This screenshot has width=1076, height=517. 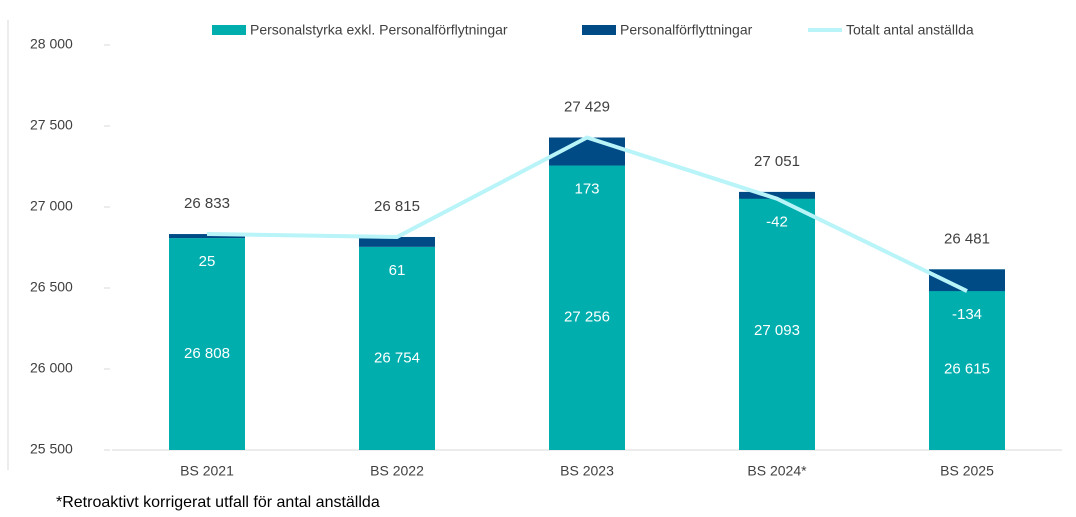 What do you see at coordinates (587, 471) in the screenshot?
I see `x-tick-label: BS 2023` at bounding box center [587, 471].